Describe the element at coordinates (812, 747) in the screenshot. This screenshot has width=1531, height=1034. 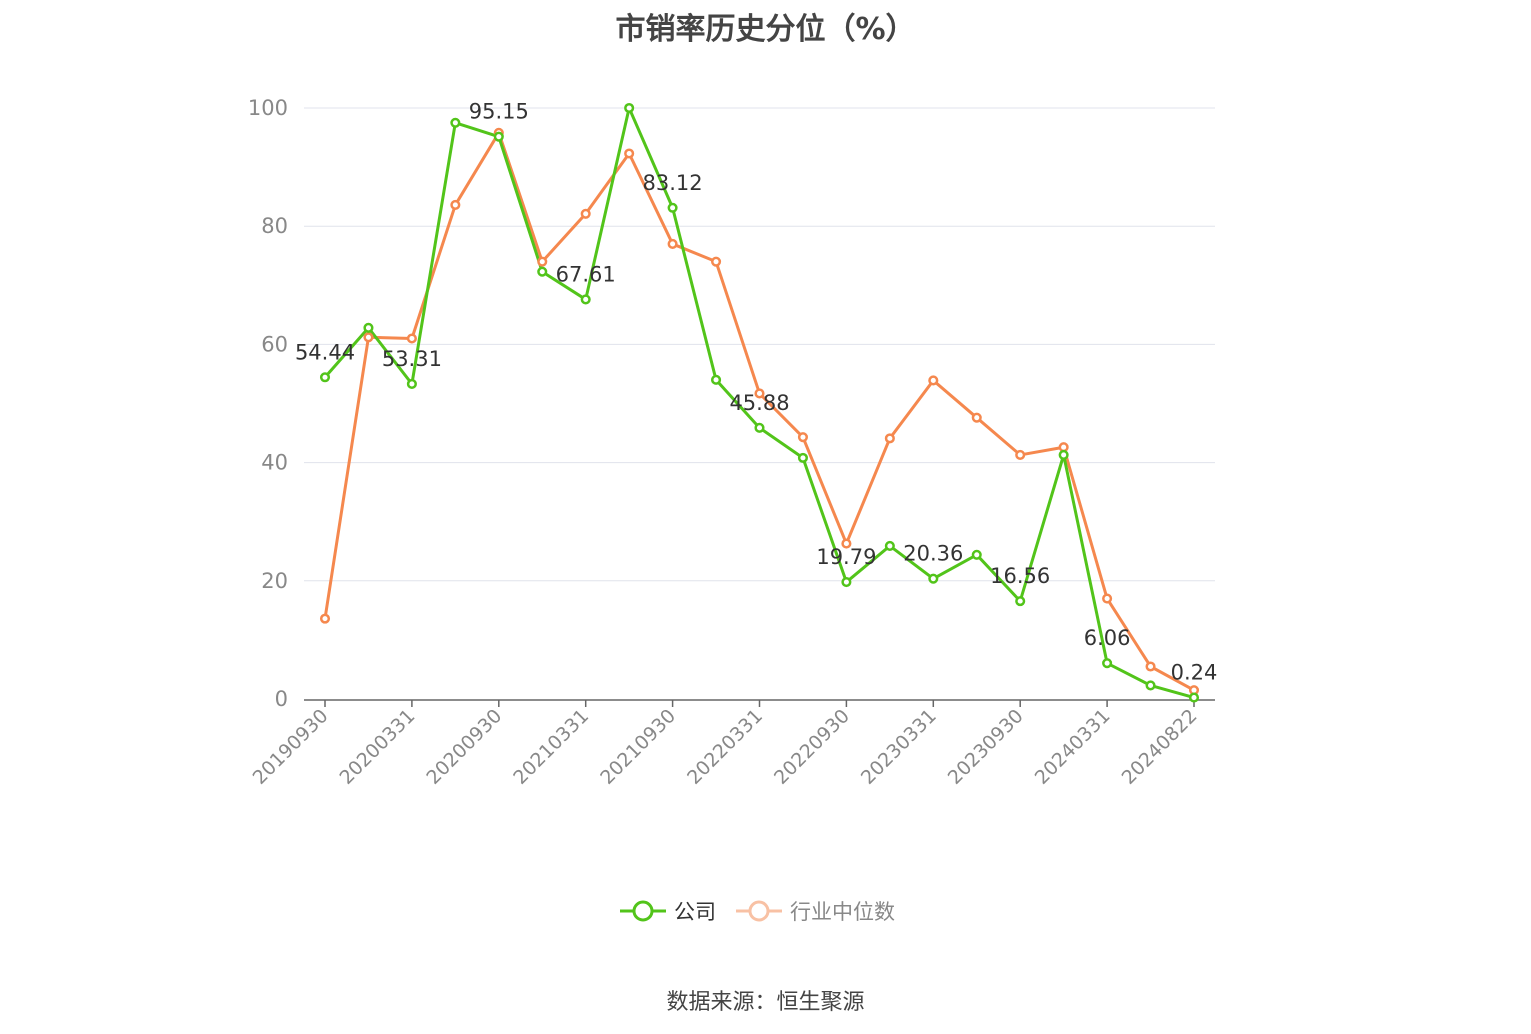
I see `x-tick-label: 20220930` at that location.